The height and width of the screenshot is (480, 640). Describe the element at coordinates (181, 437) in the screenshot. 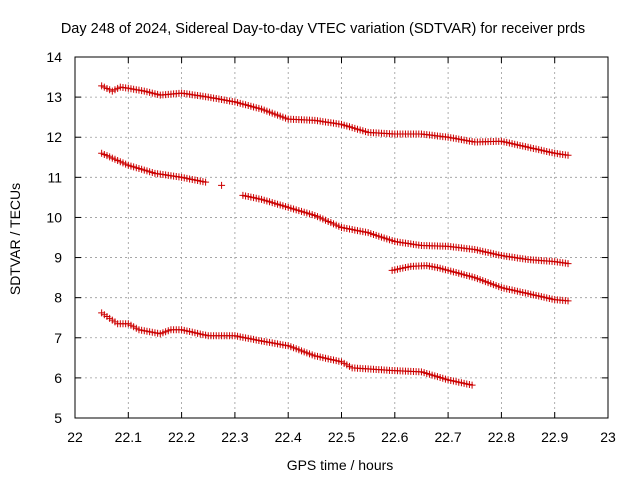

I see `x-tick-label: 22.2` at that location.